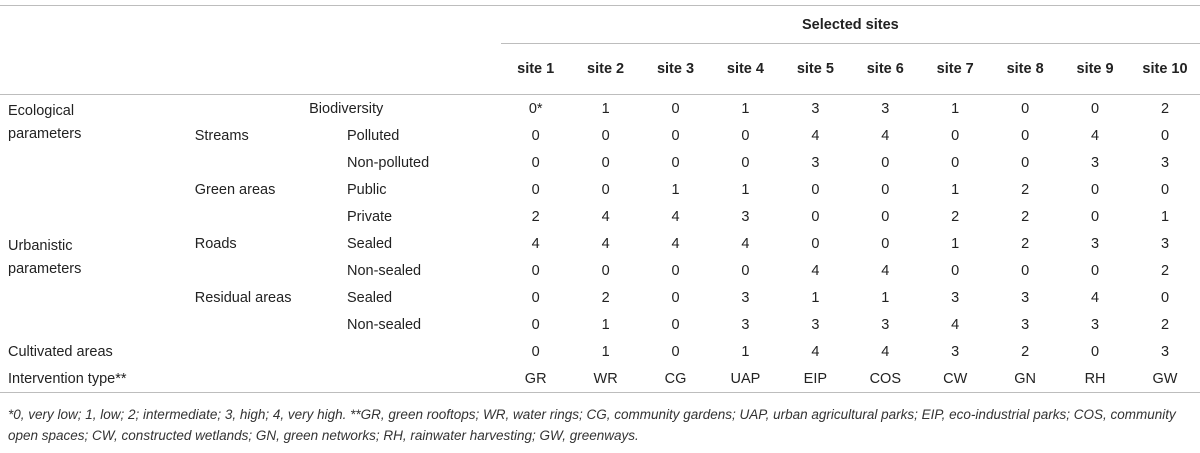 This screenshot has height=453, width=1200. I want to click on site-header: site 5, so click(815, 69).